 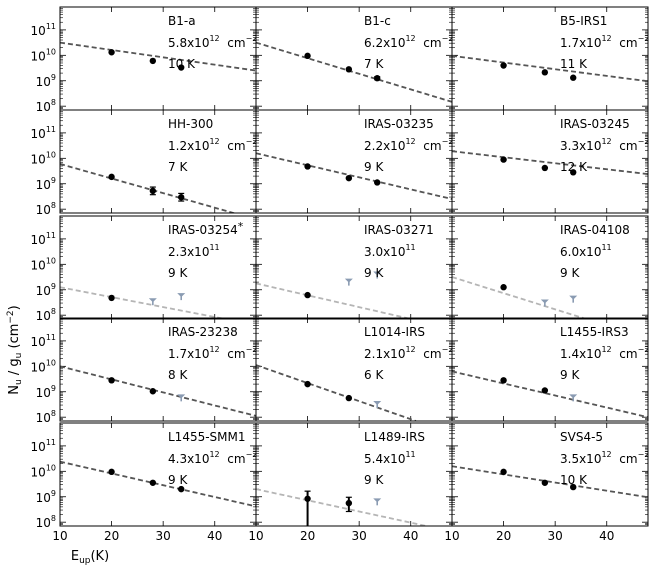 What do you see at coordinates (206, 228) in the screenshot?
I see `source-name-label: IRAS-03254*` at bounding box center [206, 228].